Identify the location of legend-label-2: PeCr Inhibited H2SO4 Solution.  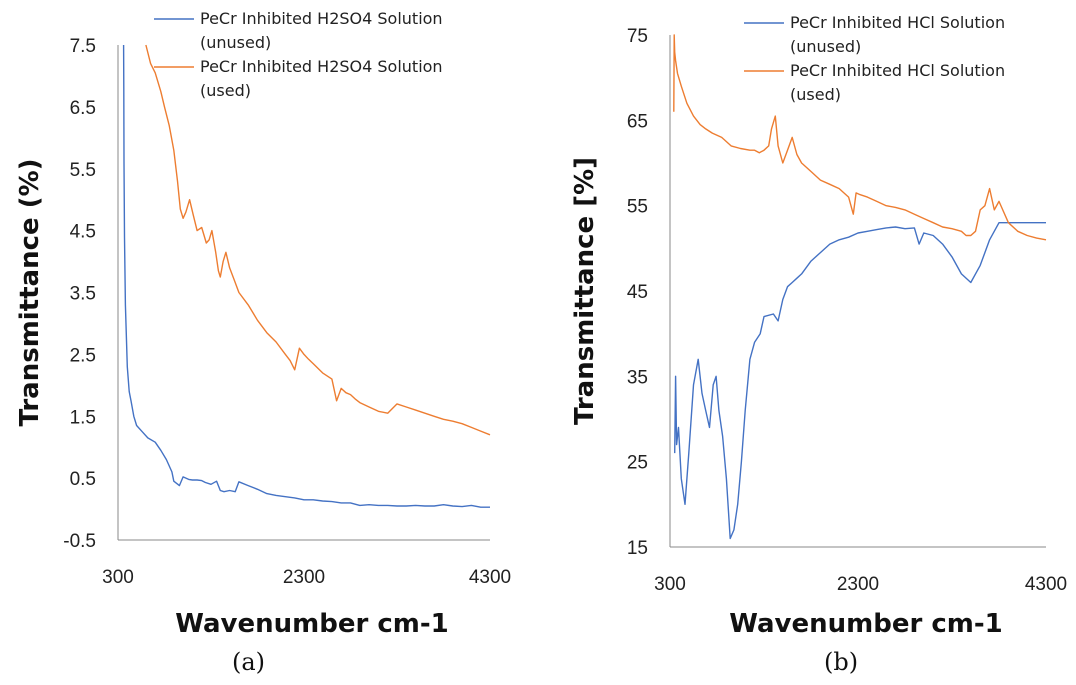
(321, 66).